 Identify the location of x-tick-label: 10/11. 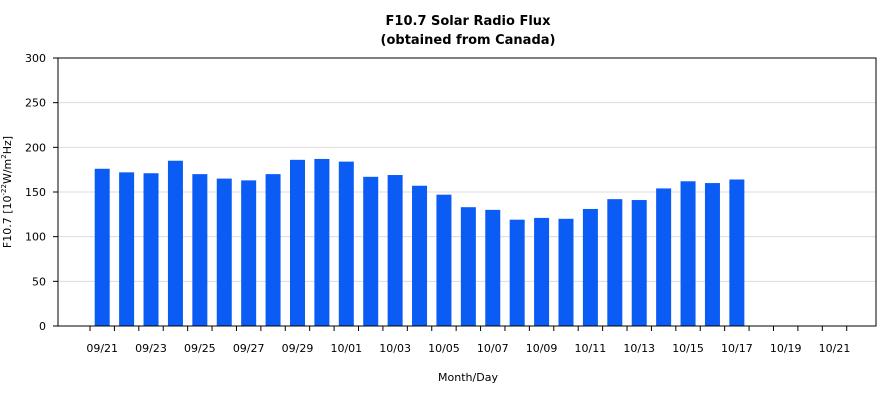
(591, 348).